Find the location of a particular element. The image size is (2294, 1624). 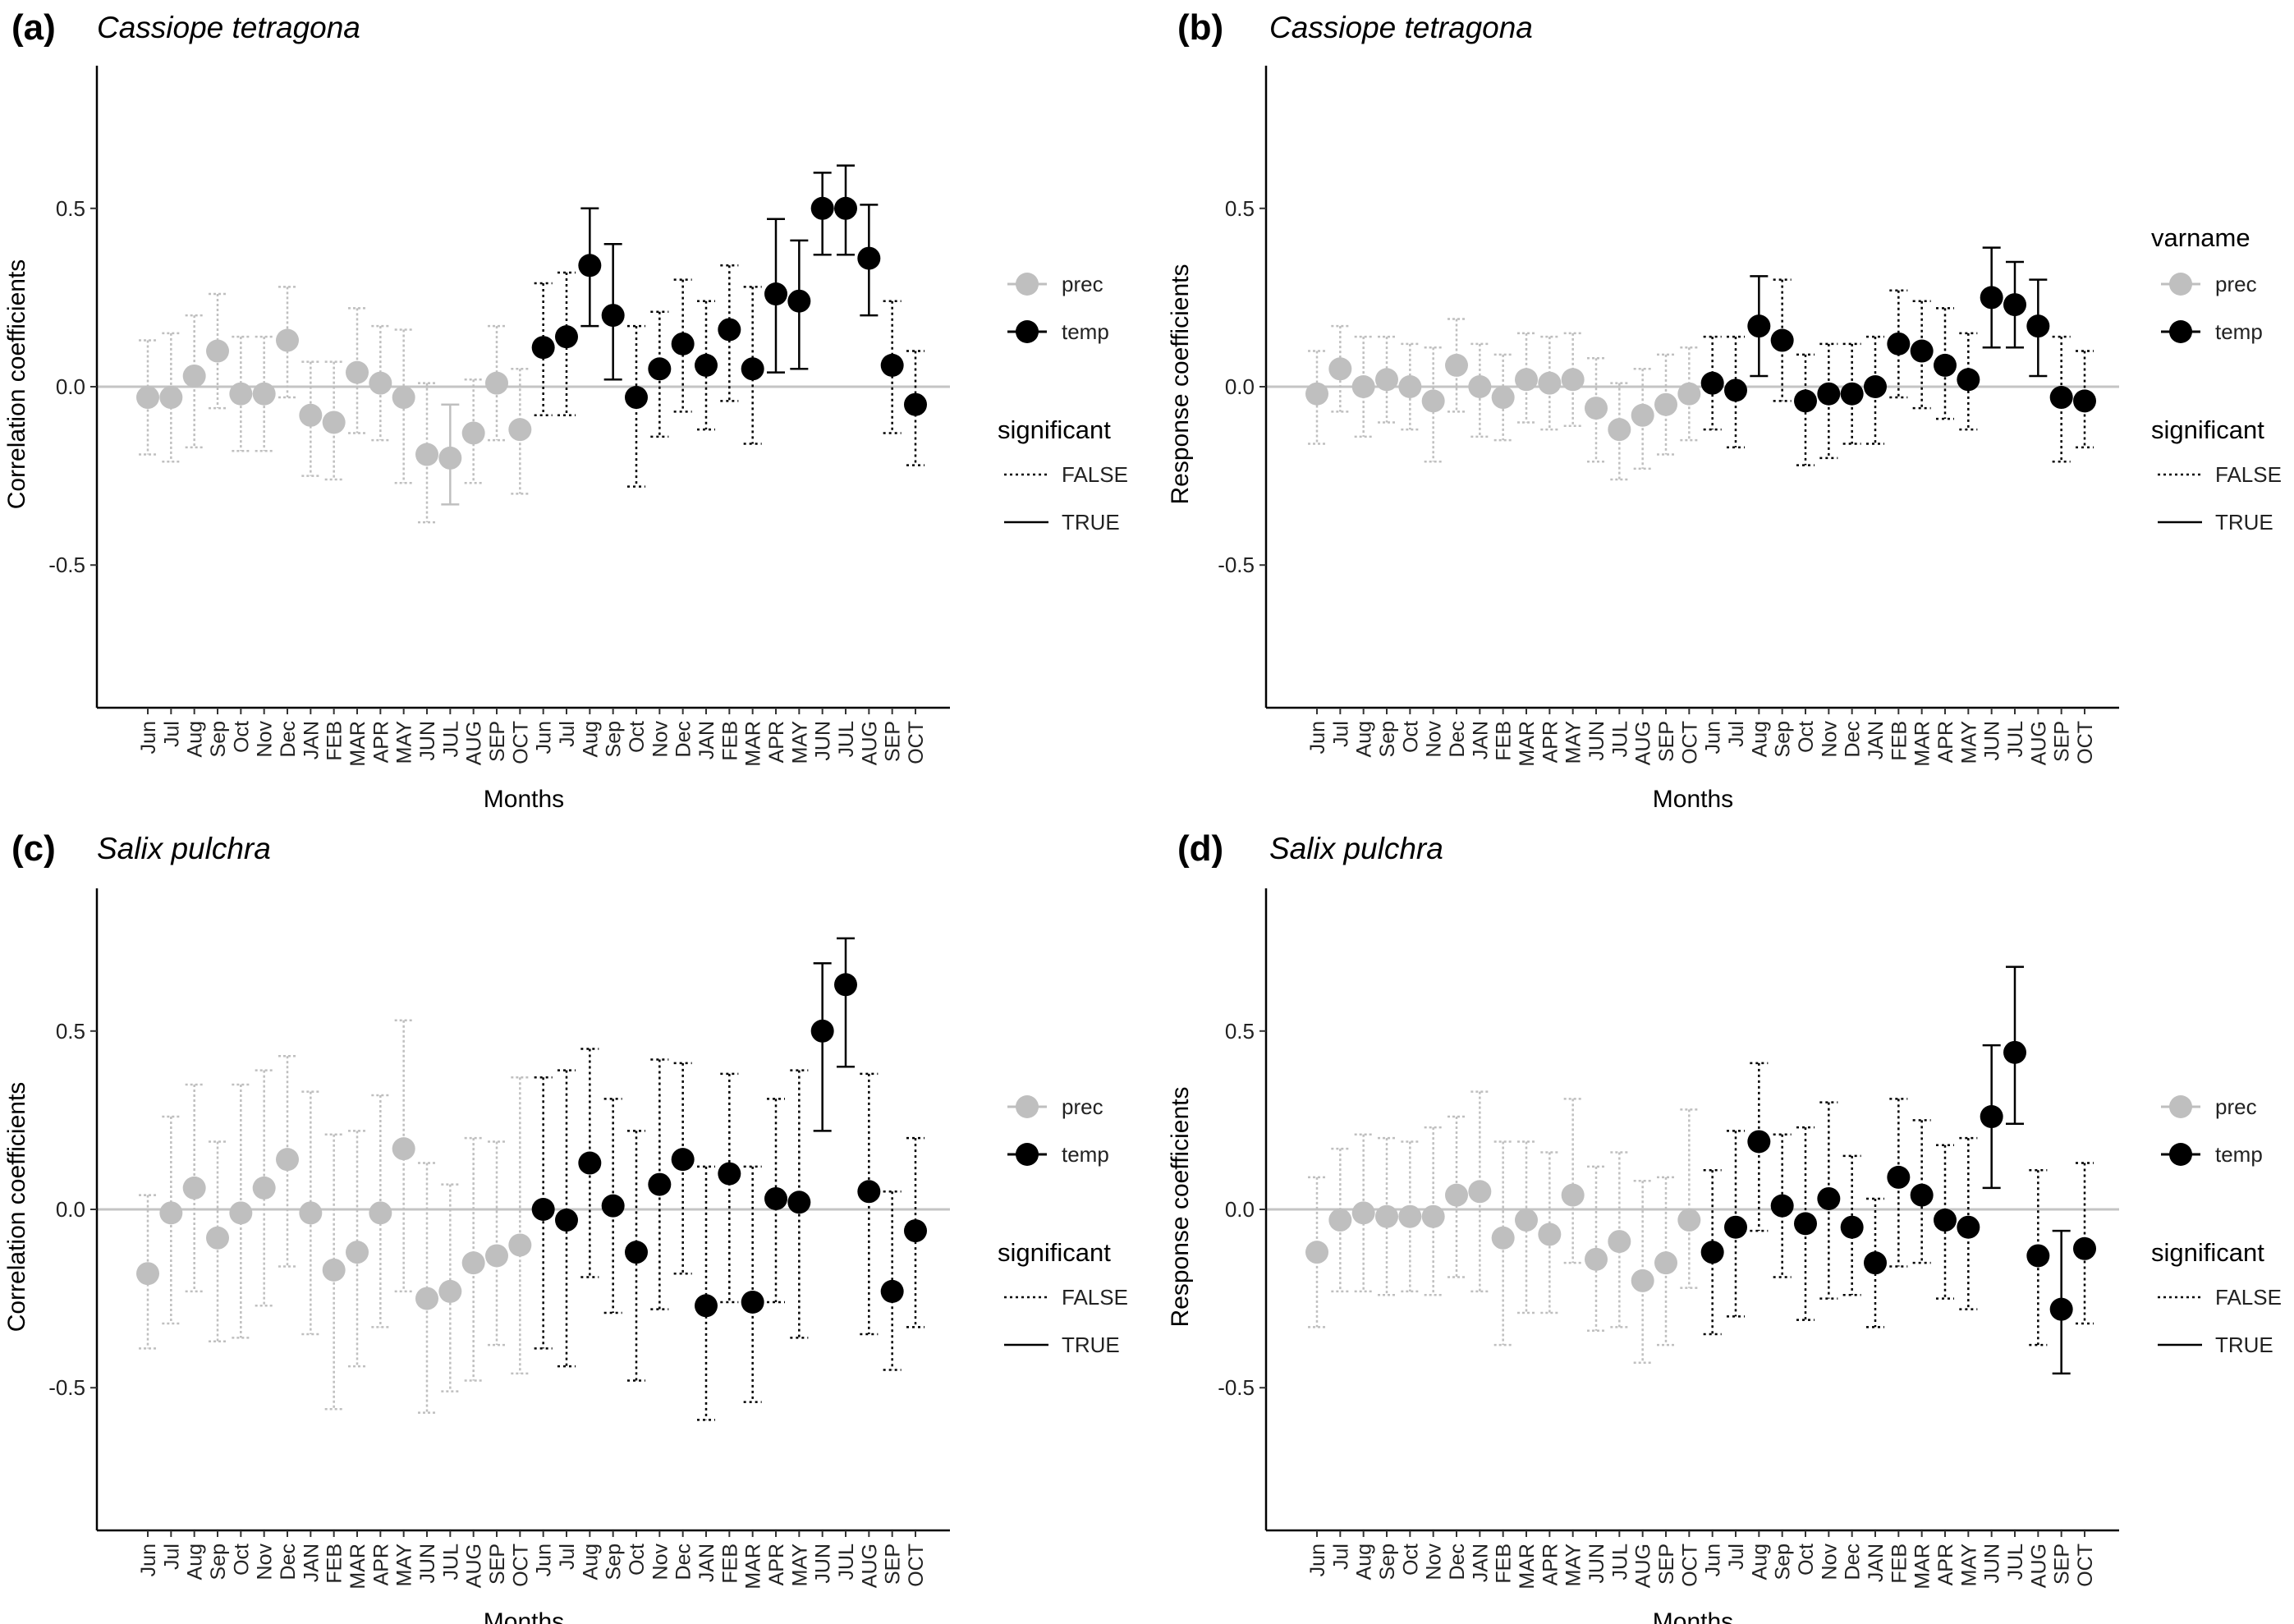

species-title: Cassiope tetragona is located at coordinates (228, 27).